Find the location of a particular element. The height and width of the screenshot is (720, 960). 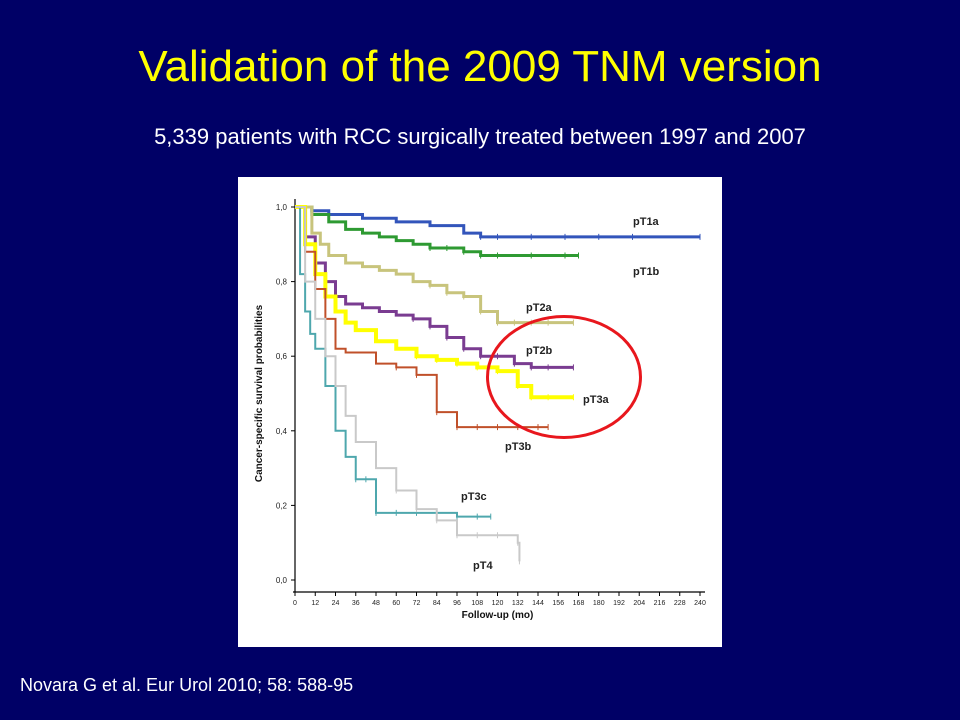

x-tick-label: 24 is located at coordinates (336, 603).